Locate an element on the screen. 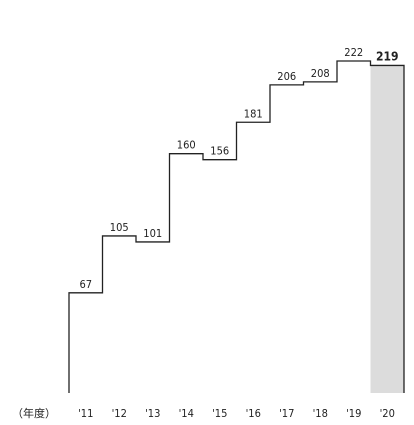 The width and height of the screenshot is (414, 425). x-tick-label: '20 is located at coordinates (387, 413).